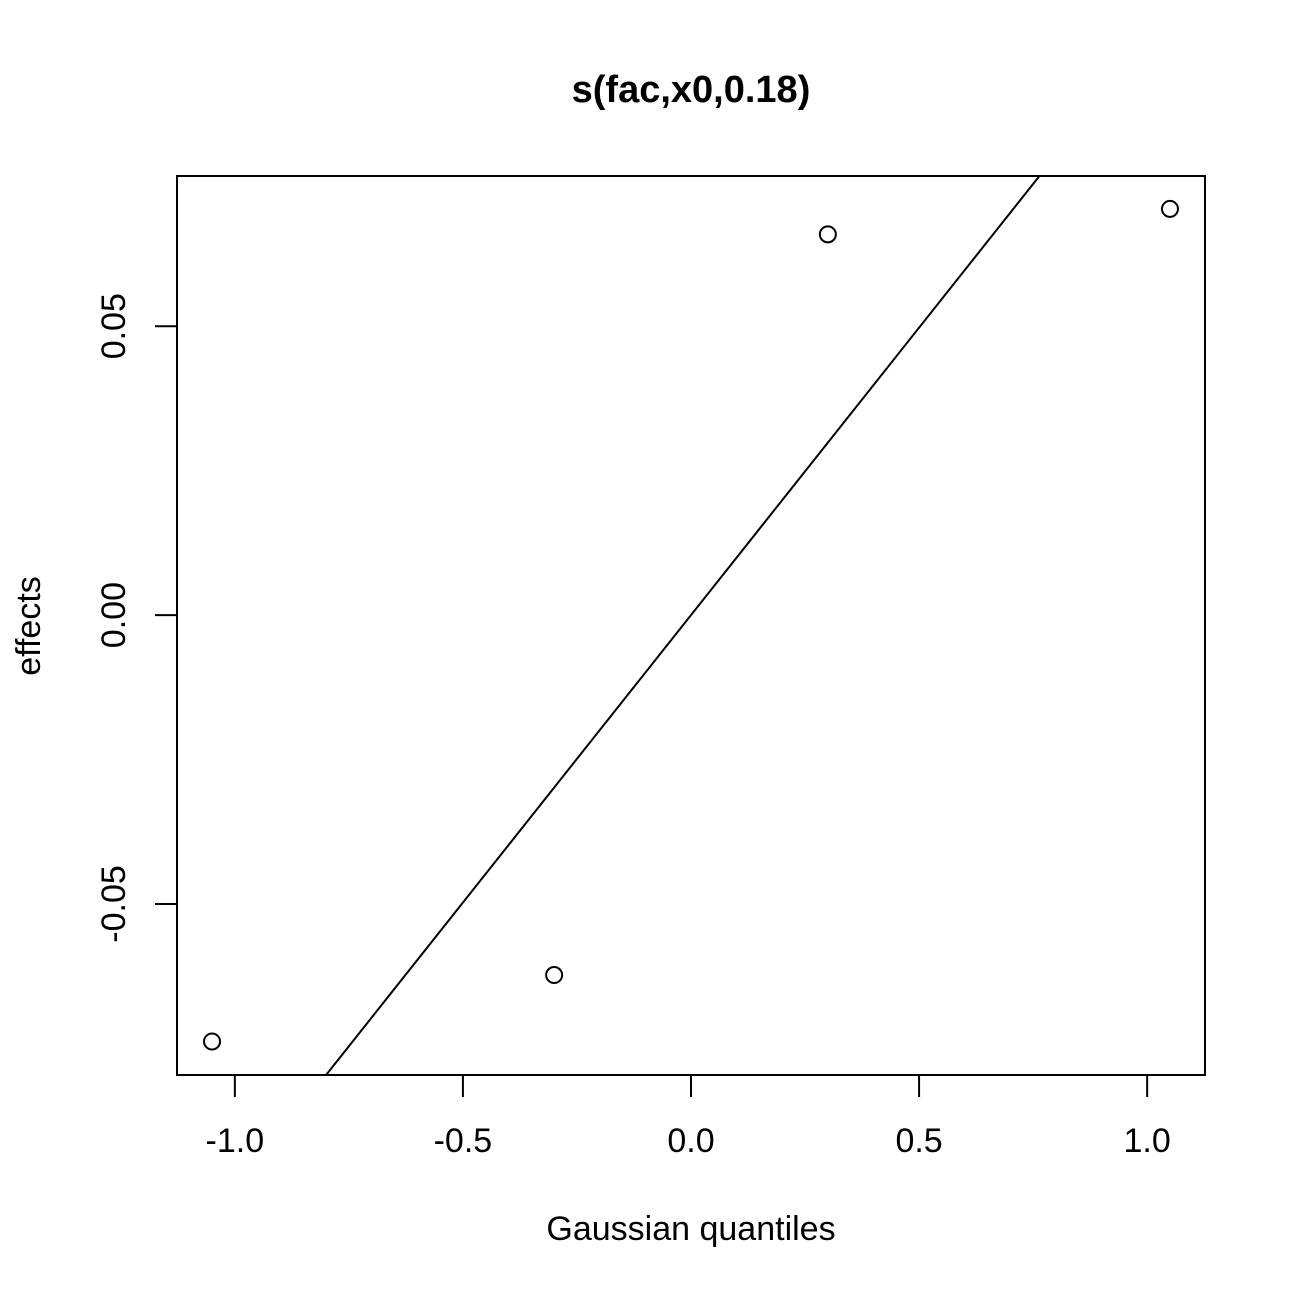 The image size is (1296, 1296). What do you see at coordinates (114, 615) in the screenshot?
I see `y-tick-label: 0.00` at bounding box center [114, 615].